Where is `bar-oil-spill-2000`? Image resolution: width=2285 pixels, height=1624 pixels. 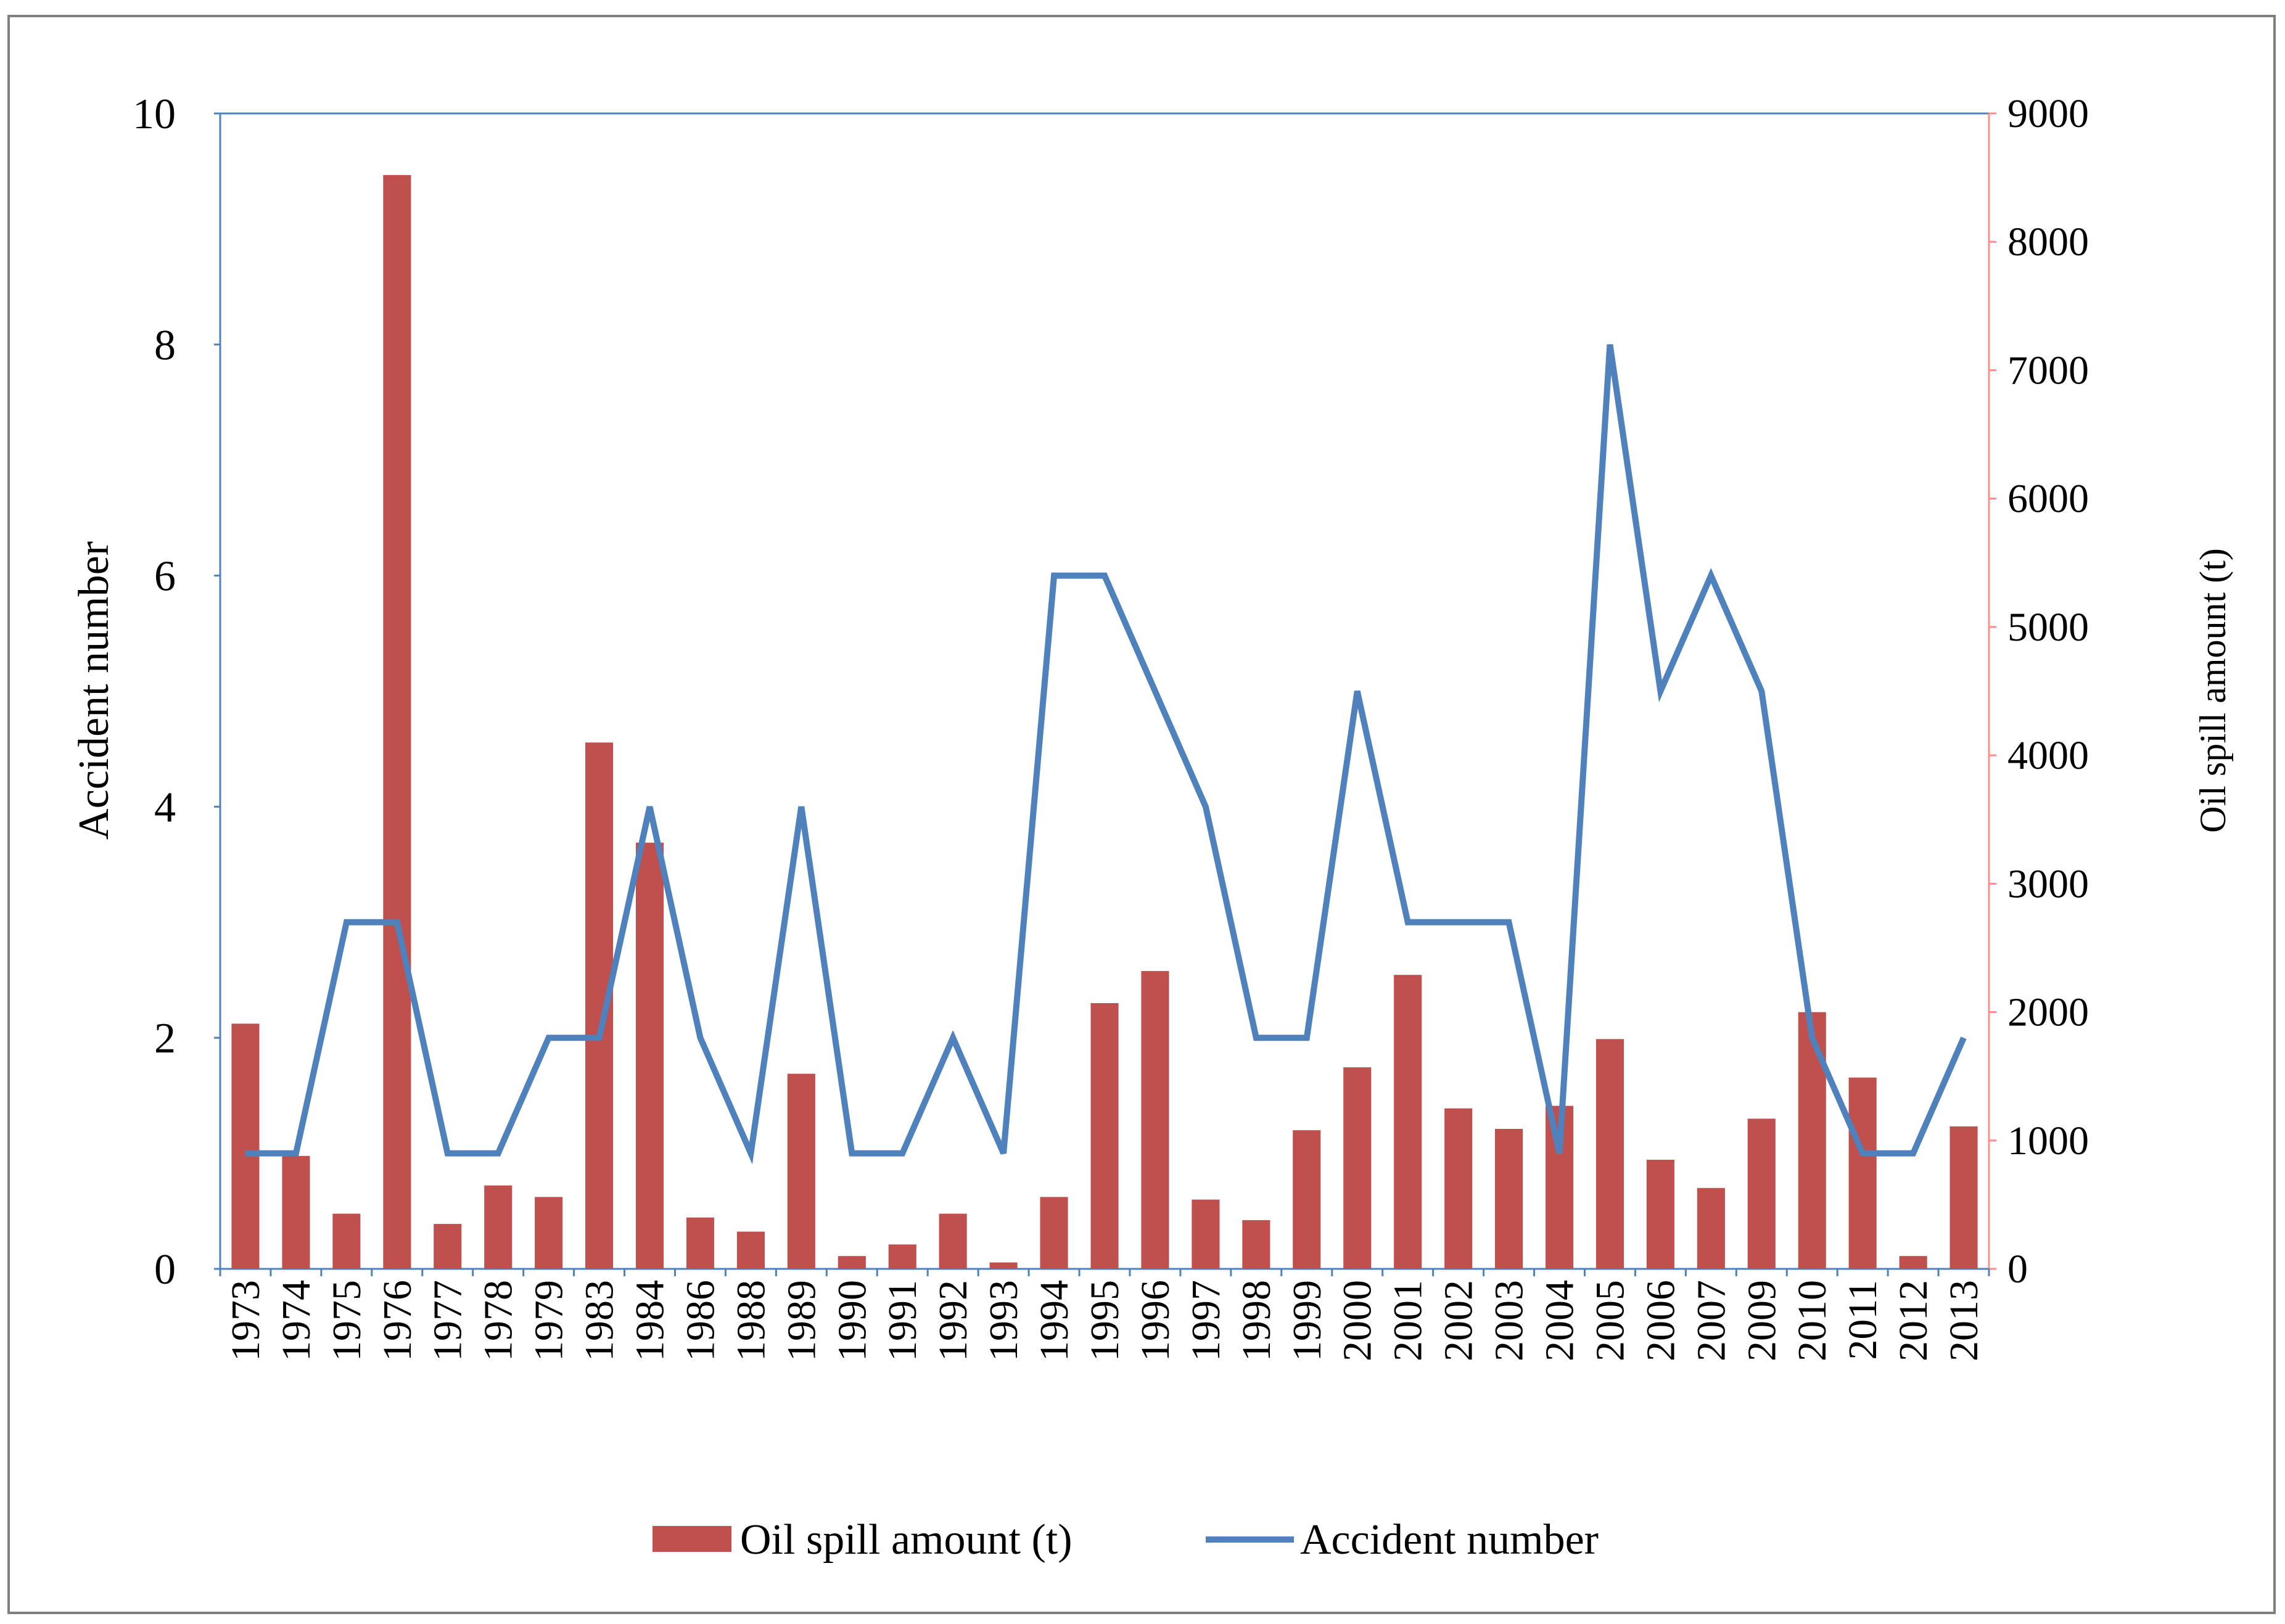
bar-oil-spill-2000 is located at coordinates (1357, 1168).